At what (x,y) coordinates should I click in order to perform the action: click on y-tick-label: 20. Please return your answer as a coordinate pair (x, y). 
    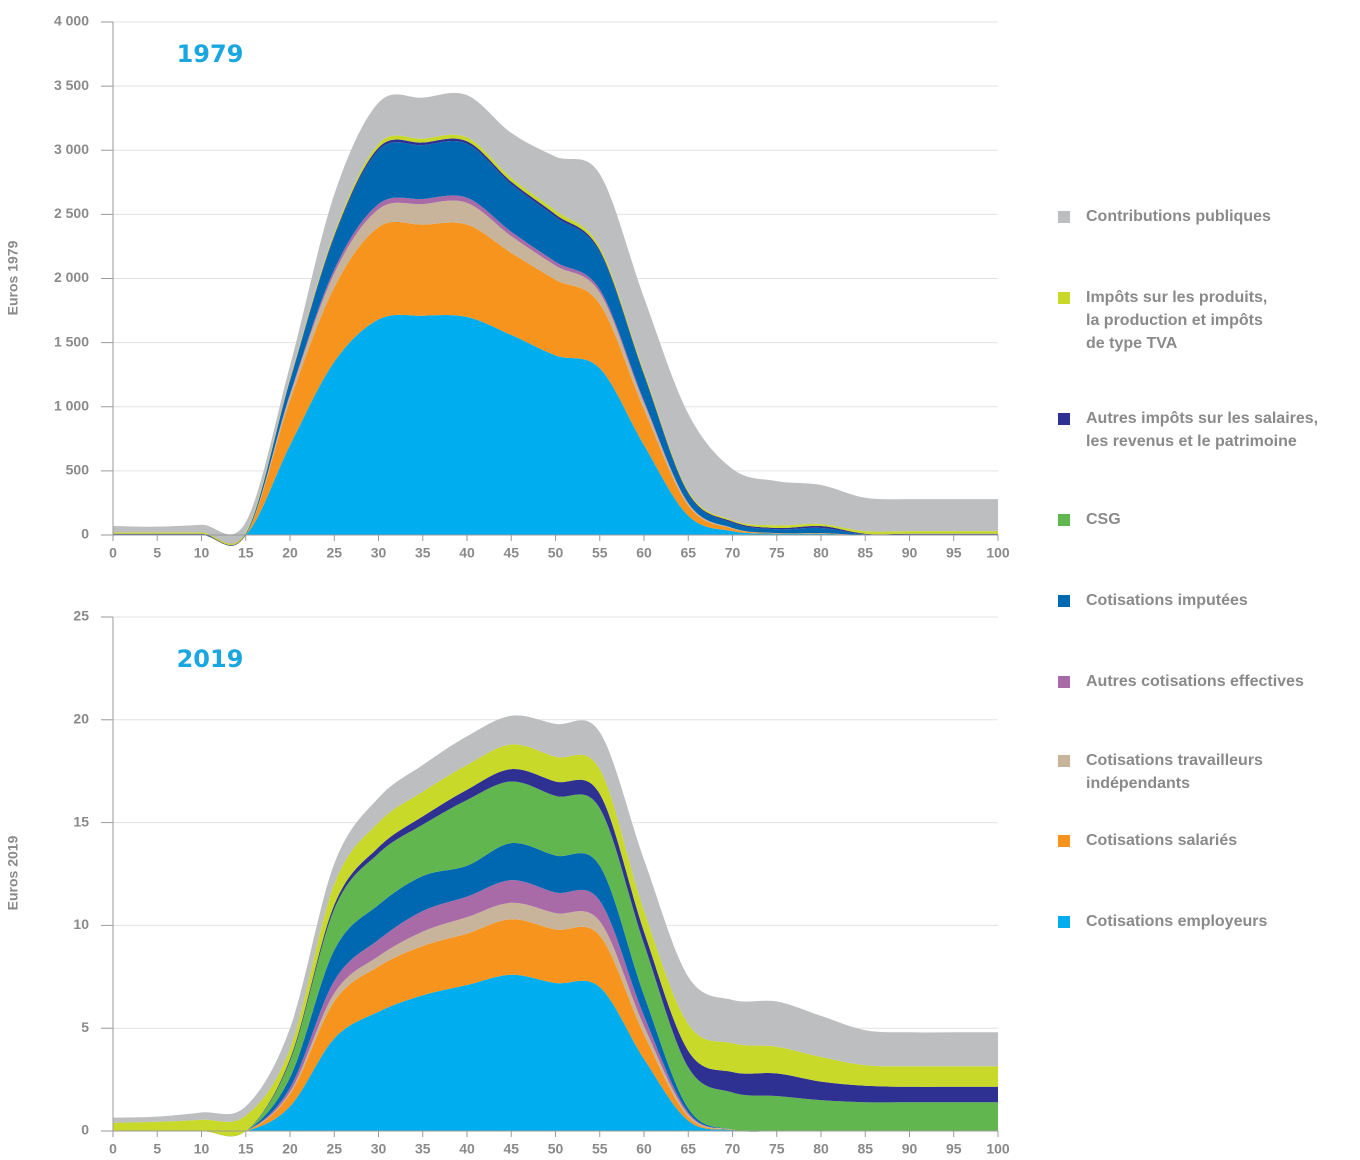
    Looking at the image, I should click on (81, 719).